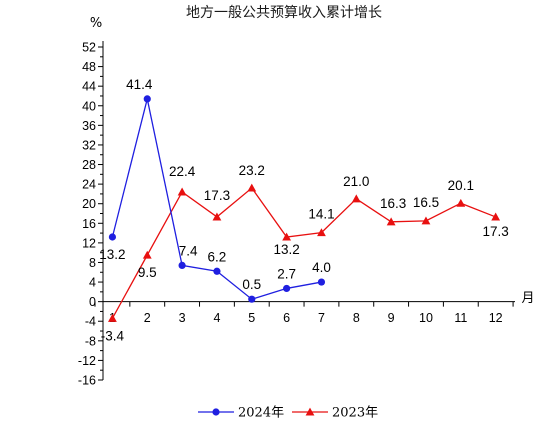 This screenshot has width=554, height=430. What do you see at coordinates (89, 87) in the screenshot?
I see `y-tick-label: 44` at bounding box center [89, 87].